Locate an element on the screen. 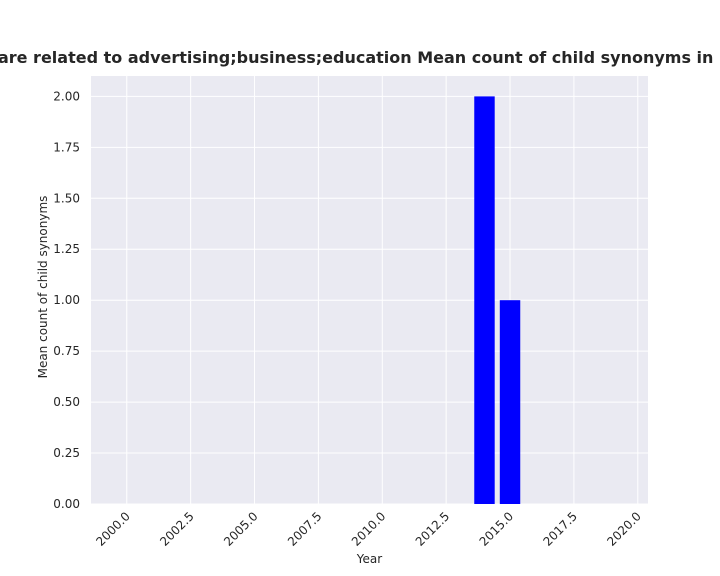 This screenshot has width=720, height=576. y-tick-label: 0.25 is located at coordinates (66, 453).